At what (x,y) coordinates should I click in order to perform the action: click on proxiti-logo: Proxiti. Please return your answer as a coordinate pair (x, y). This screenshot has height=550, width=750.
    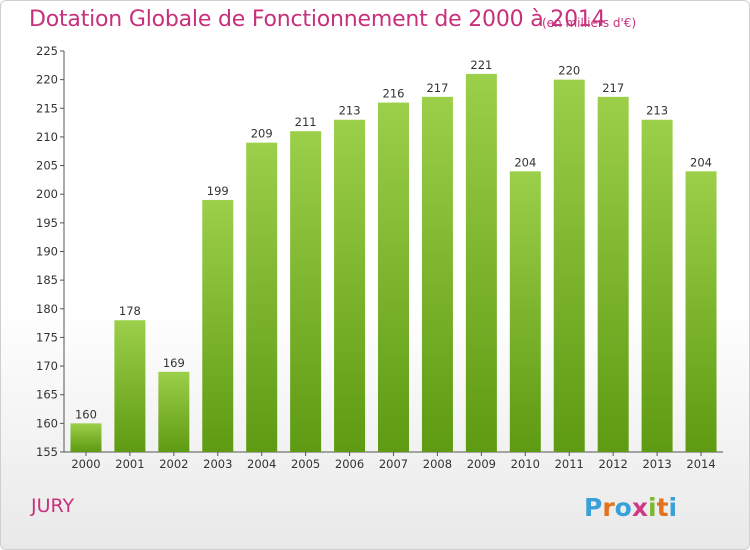
    Looking at the image, I should click on (639, 507).